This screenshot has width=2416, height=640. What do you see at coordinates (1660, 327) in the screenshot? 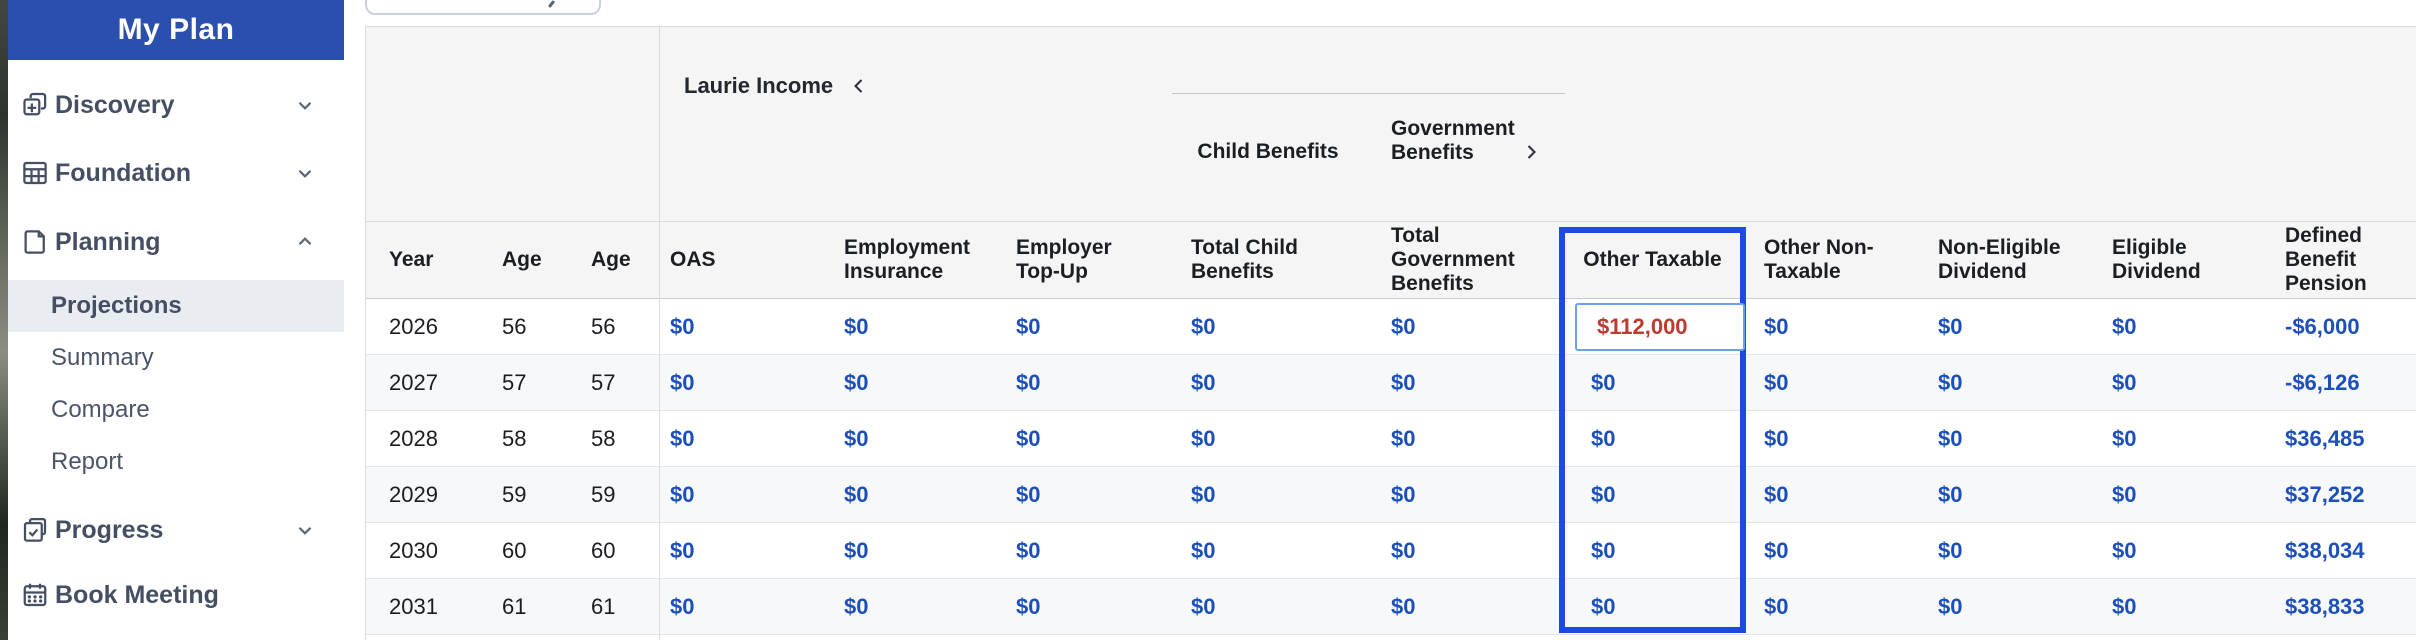
I see `other-taxable-edit-field: $112,000` at bounding box center [1660, 327].